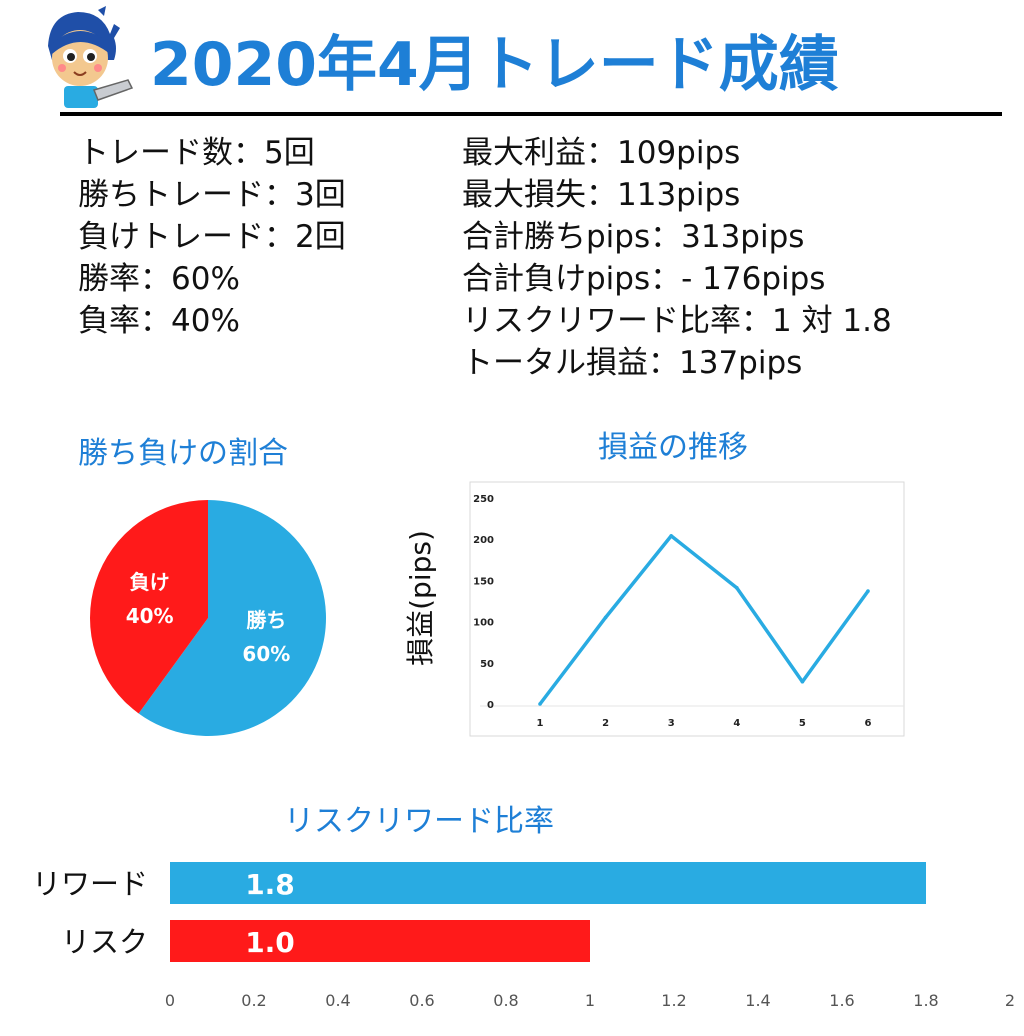 The width and height of the screenshot is (1024, 1036). I want to click on y-tick-label: 50, so click(487, 664).